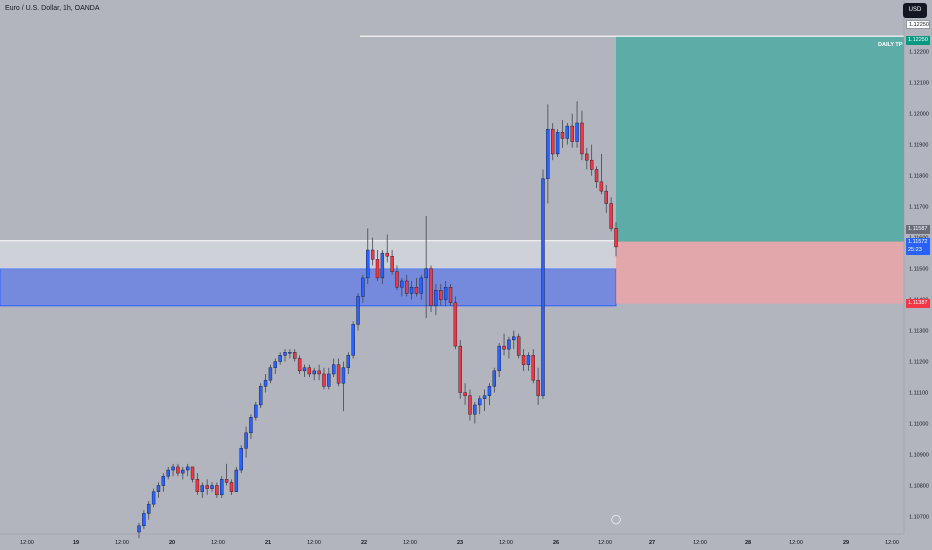 The height and width of the screenshot is (550, 932). What do you see at coordinates (915, 10) in the screenshot?
I see `currency-button: USD` at bounding box center [915, 10].